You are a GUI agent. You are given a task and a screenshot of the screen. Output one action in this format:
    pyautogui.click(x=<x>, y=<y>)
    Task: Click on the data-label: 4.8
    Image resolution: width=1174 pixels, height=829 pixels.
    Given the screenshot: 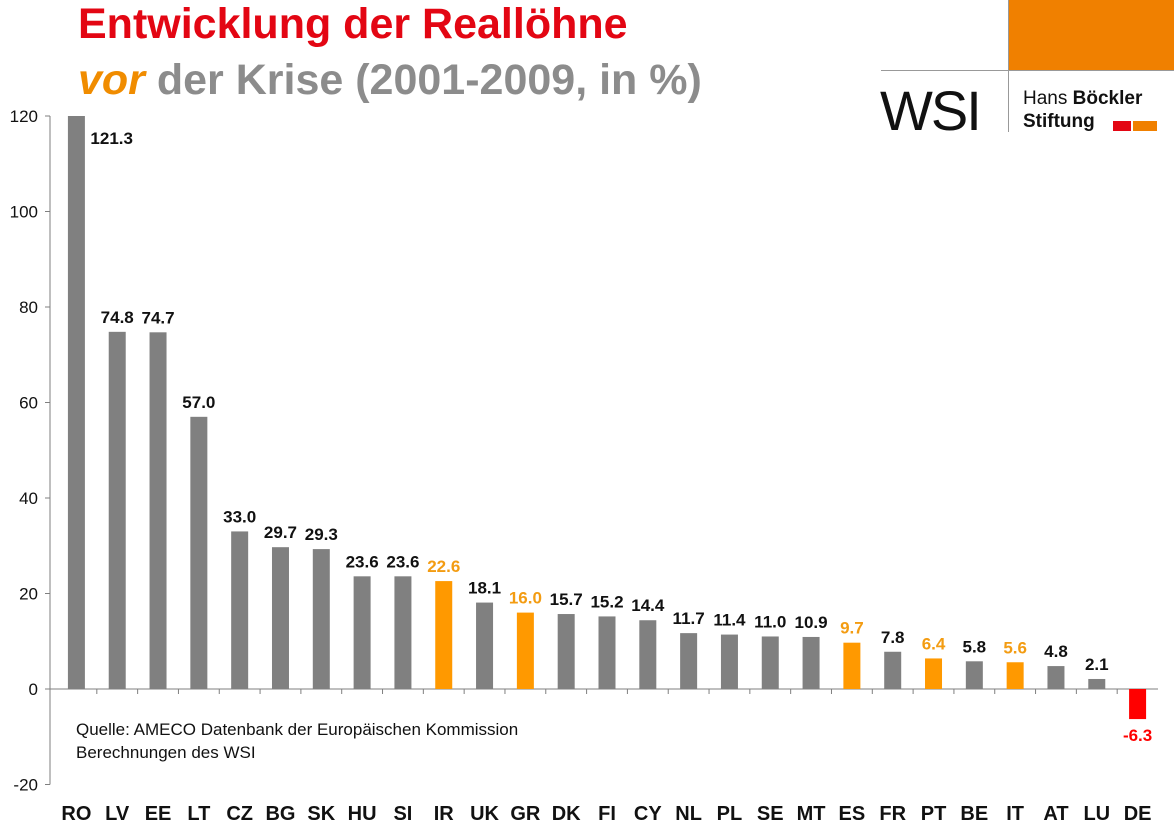 What is the action you would take?
    pyautogui.click(x=1056, y=651)
    